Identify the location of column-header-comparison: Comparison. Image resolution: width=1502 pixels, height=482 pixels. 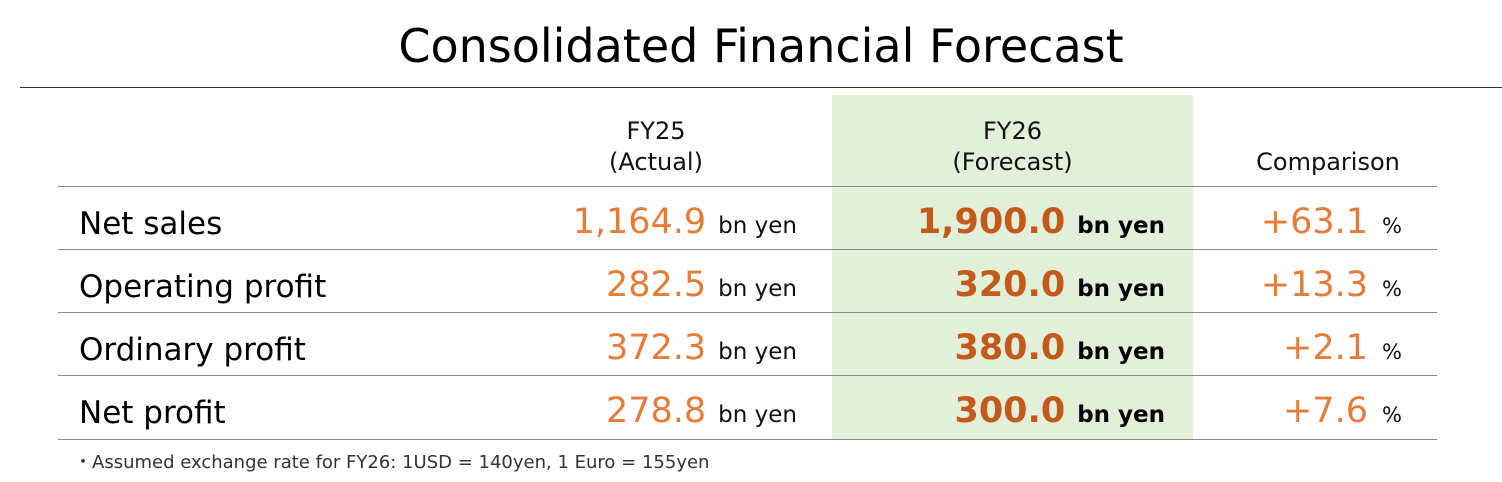
(1328, 162).